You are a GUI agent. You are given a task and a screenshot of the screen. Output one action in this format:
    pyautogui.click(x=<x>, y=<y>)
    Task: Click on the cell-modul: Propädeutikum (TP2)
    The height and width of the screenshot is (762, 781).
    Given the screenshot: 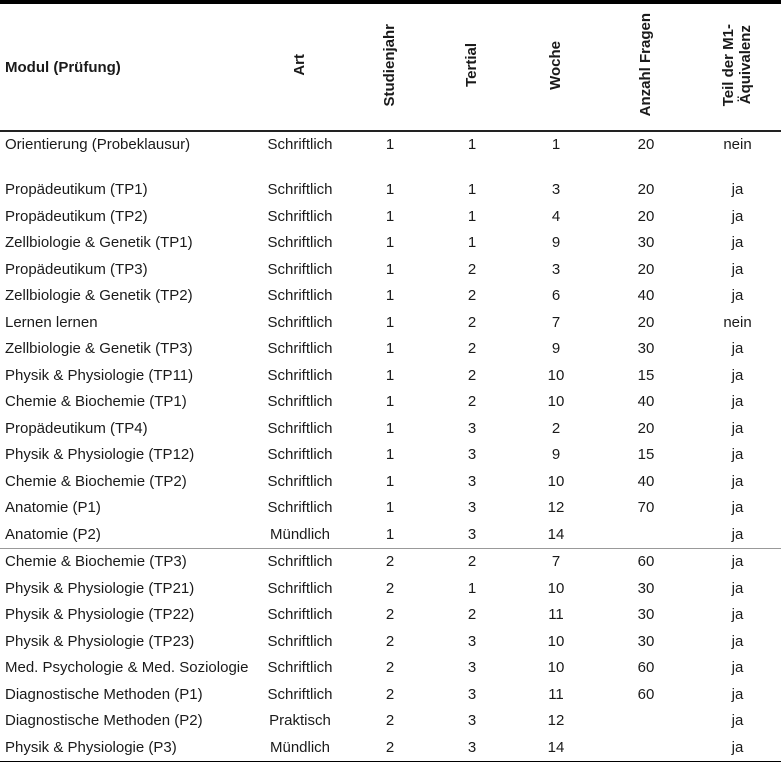 What is the action you would take?
    pyautogui.click(x=76, y=216)
    